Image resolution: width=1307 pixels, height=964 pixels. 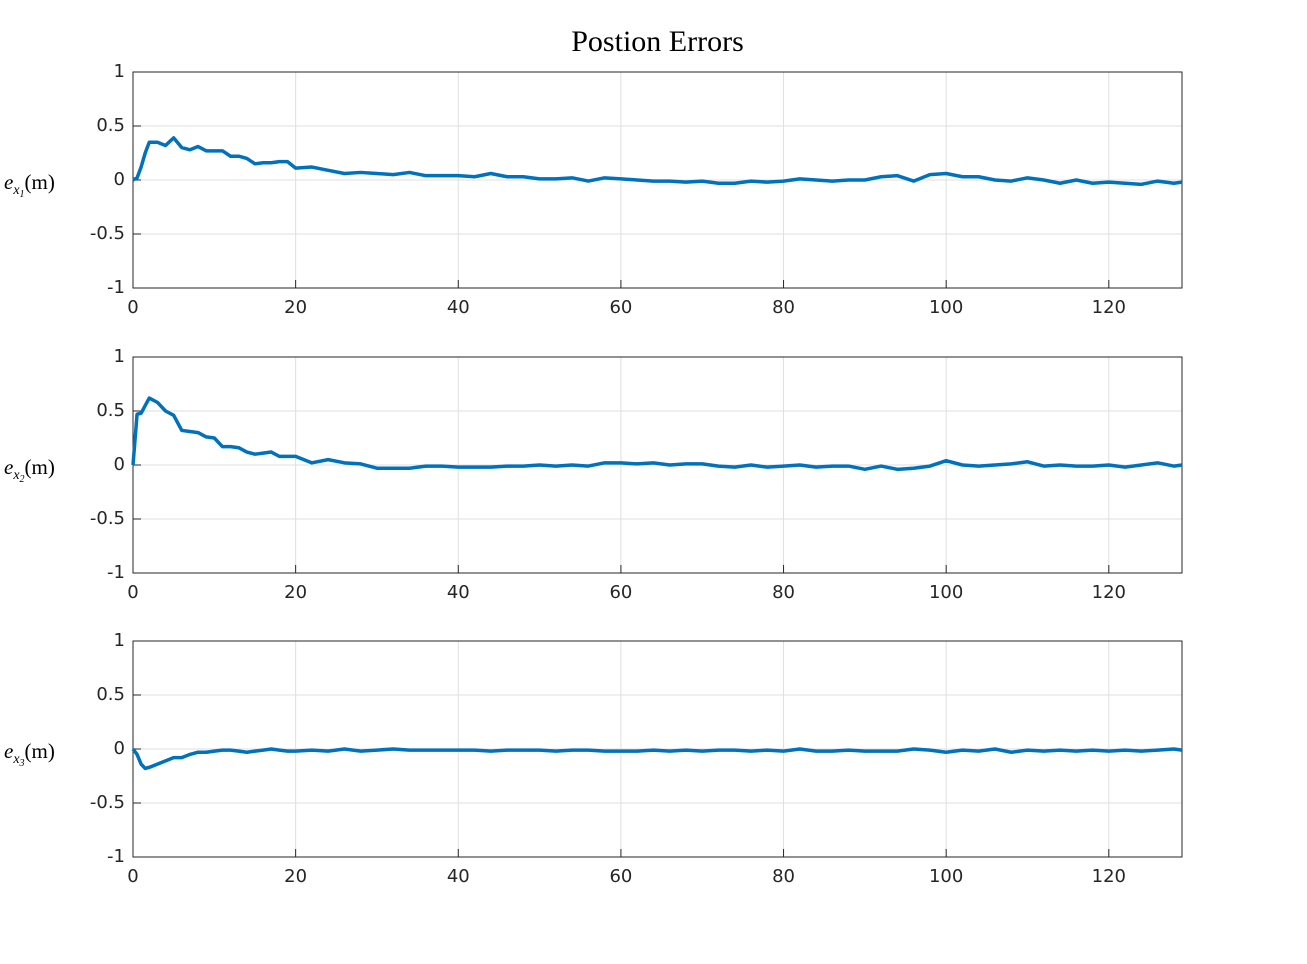 What do you see at coordinates (22, 479) in the screenshot?
I see `y-axis-label-part: 2` at bounding box center [22, 479].